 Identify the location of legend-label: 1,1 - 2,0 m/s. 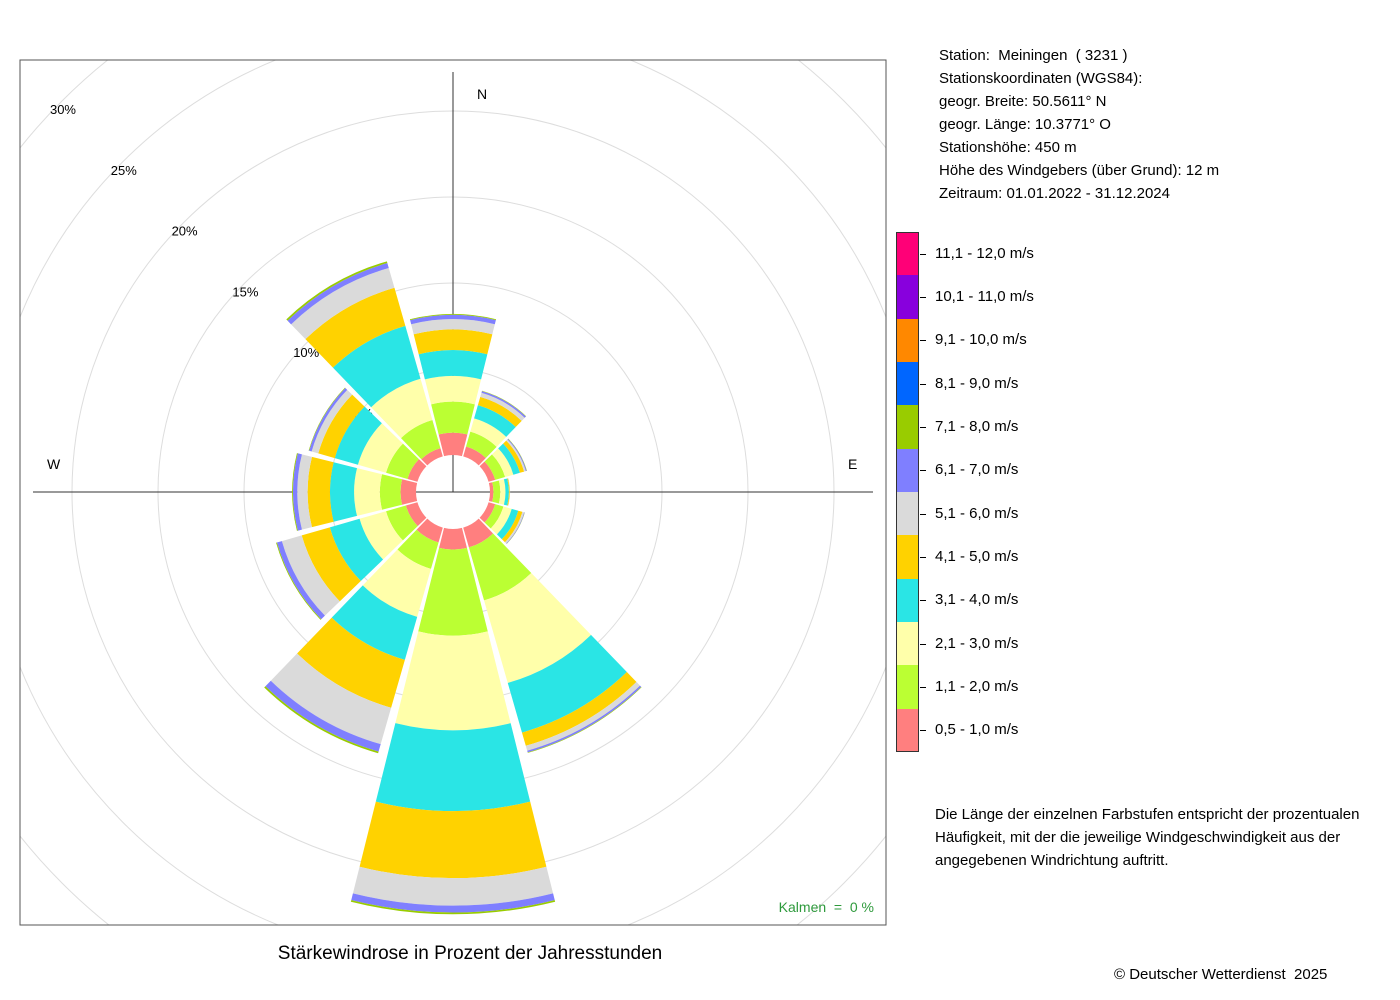
(977, 686).